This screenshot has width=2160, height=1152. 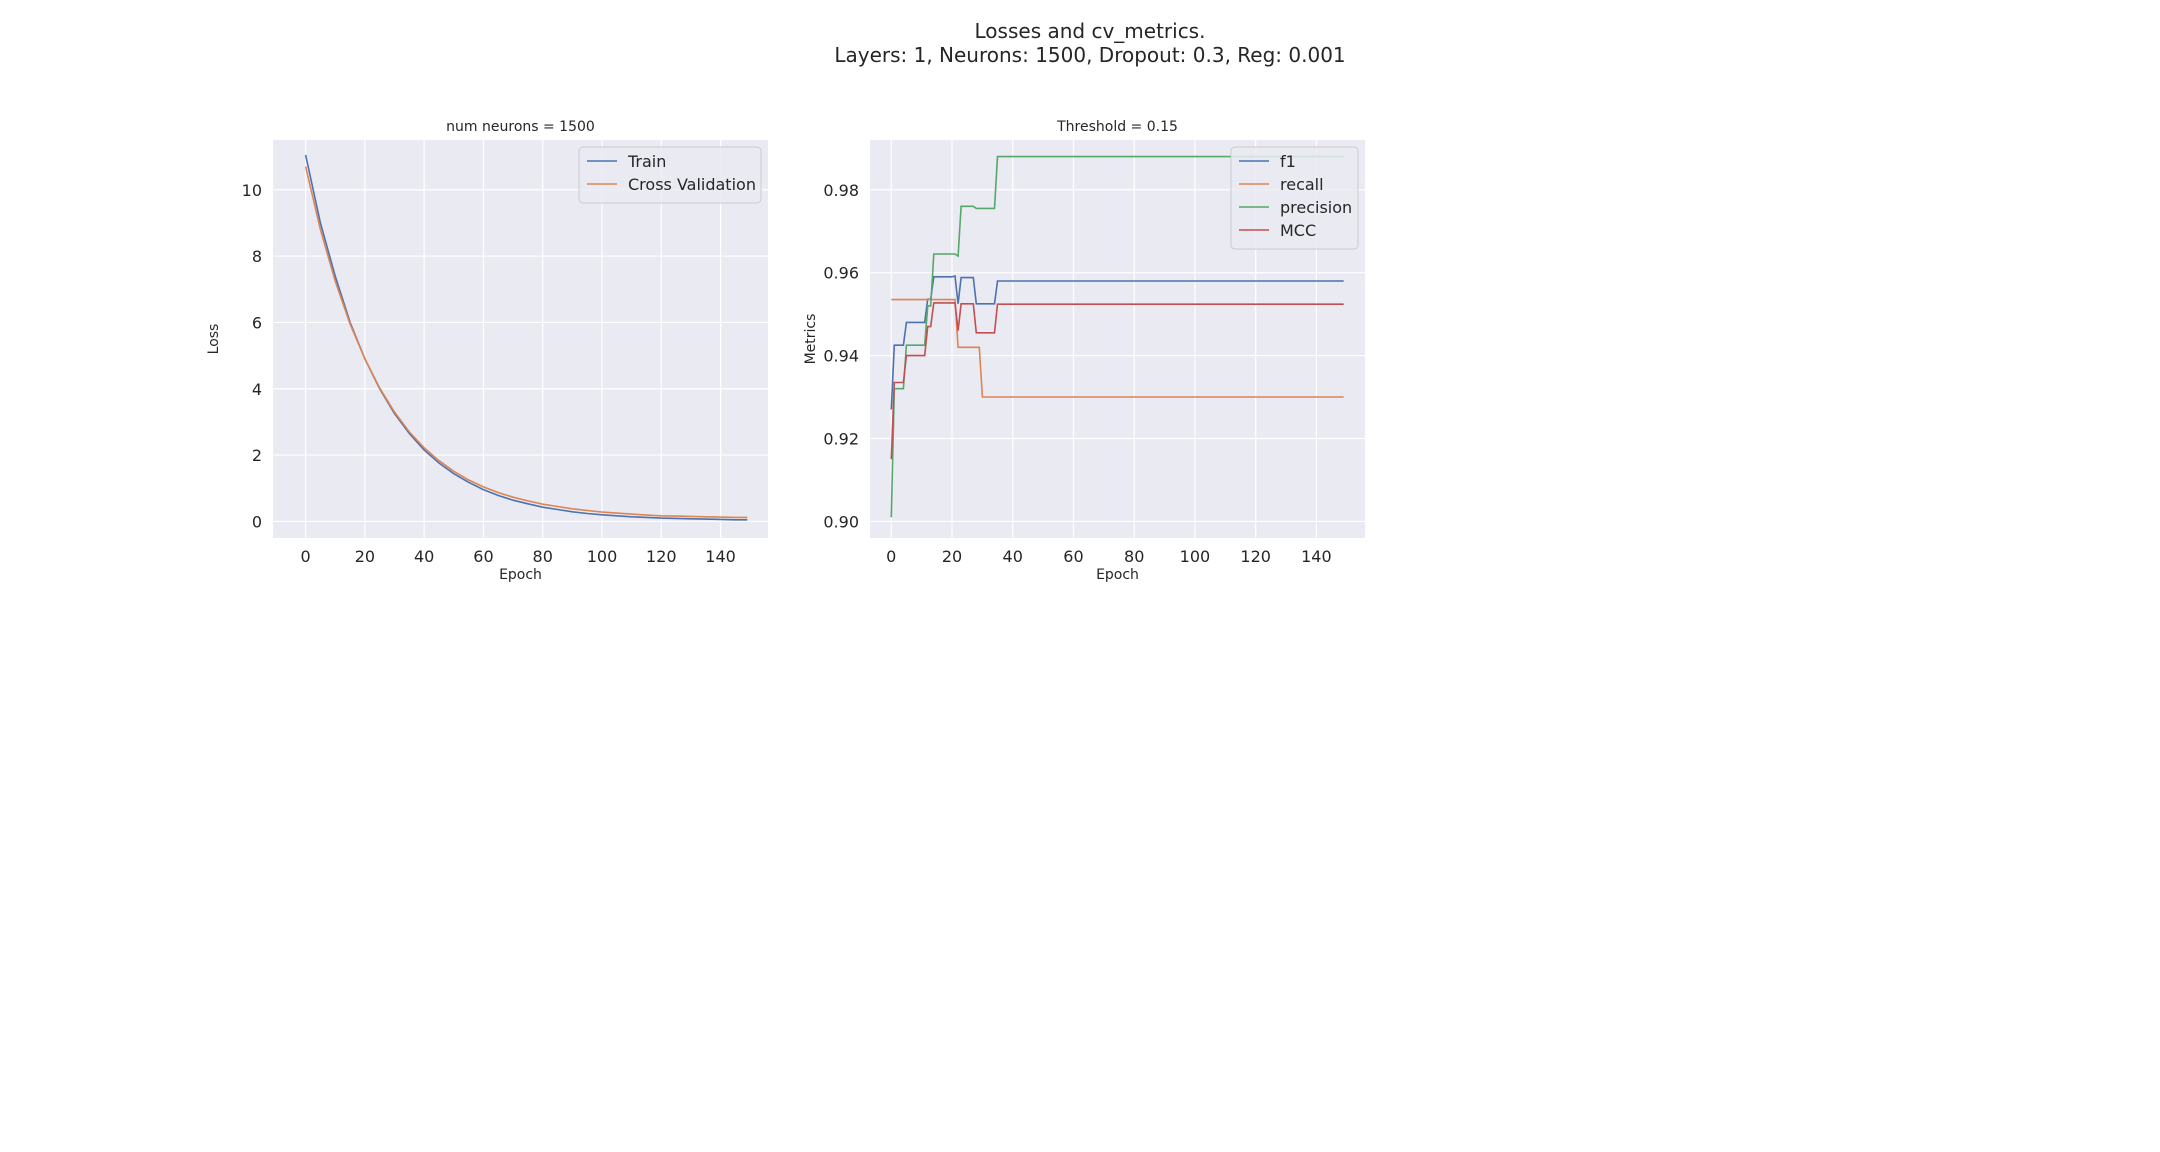 I want to click on y-tick-label: 0.92, so click(x=841, y=439).